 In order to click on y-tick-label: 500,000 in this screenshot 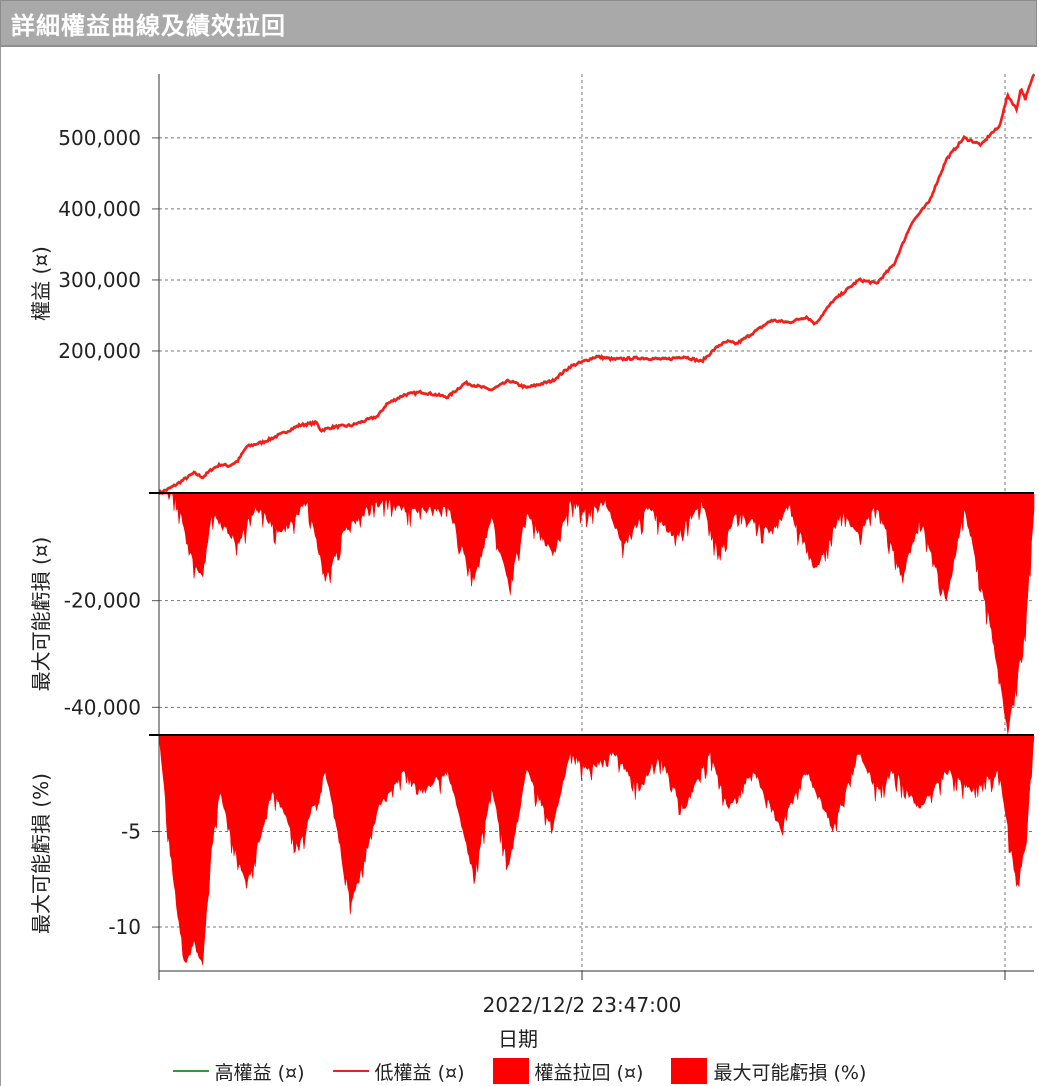, I will do `click(99, 138)`.